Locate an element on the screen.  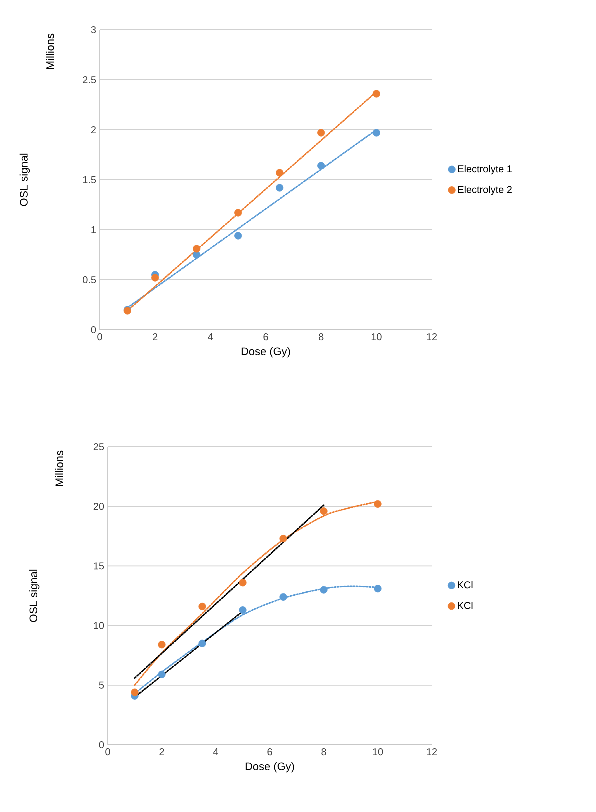
y-tick-label: 5 is located at coordinates (101, 685).